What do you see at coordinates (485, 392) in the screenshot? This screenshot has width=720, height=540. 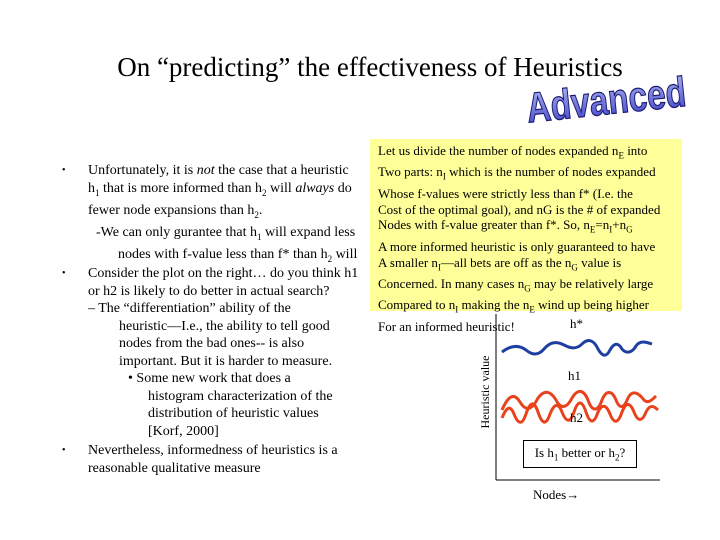 I see `y-axis-label: Heuristic value` at bounding box center [485, 392].